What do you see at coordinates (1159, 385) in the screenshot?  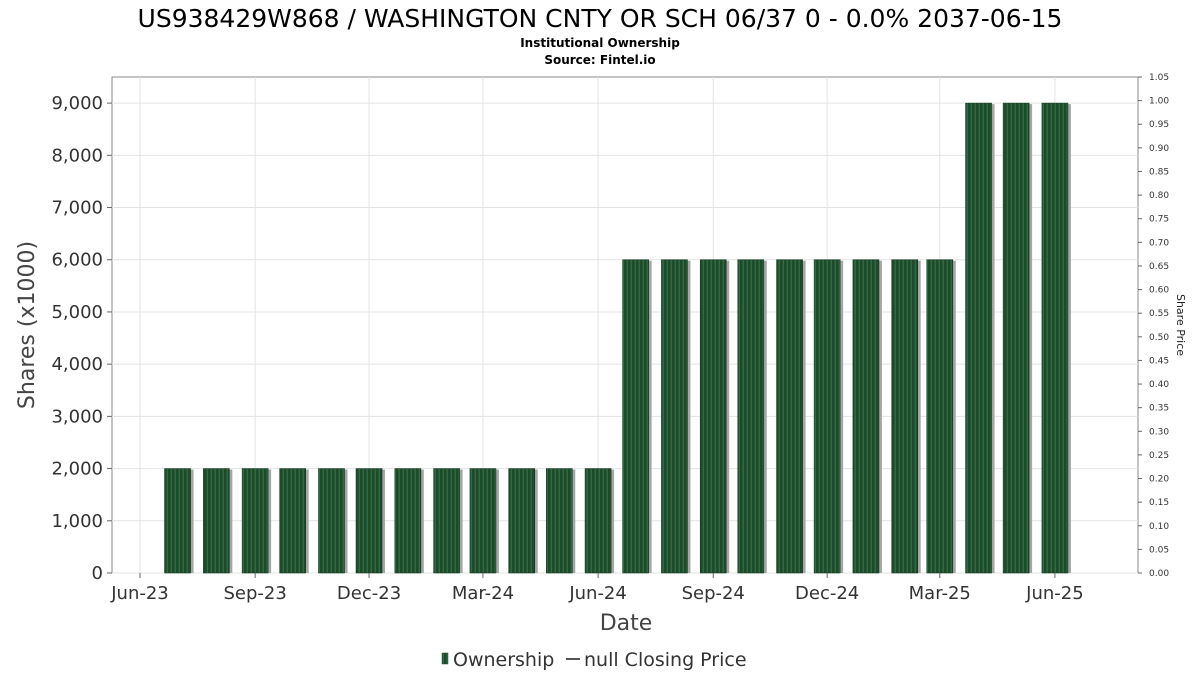 I see `y-right-tick-label: 0.40` at bounding box center [1159, 385].